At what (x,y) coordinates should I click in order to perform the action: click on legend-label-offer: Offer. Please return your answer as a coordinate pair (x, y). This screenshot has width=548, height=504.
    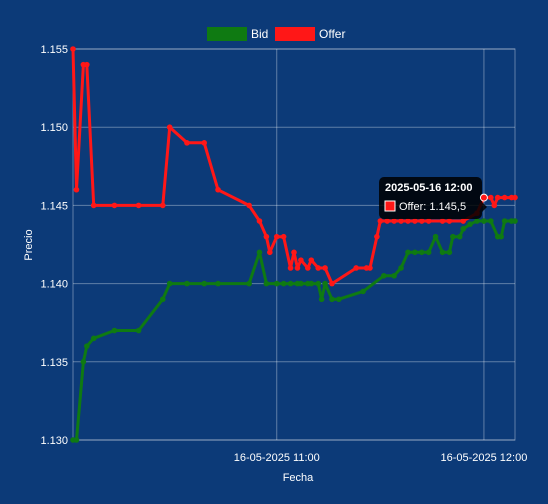
    Looking at the image, I should click on (332, 34).